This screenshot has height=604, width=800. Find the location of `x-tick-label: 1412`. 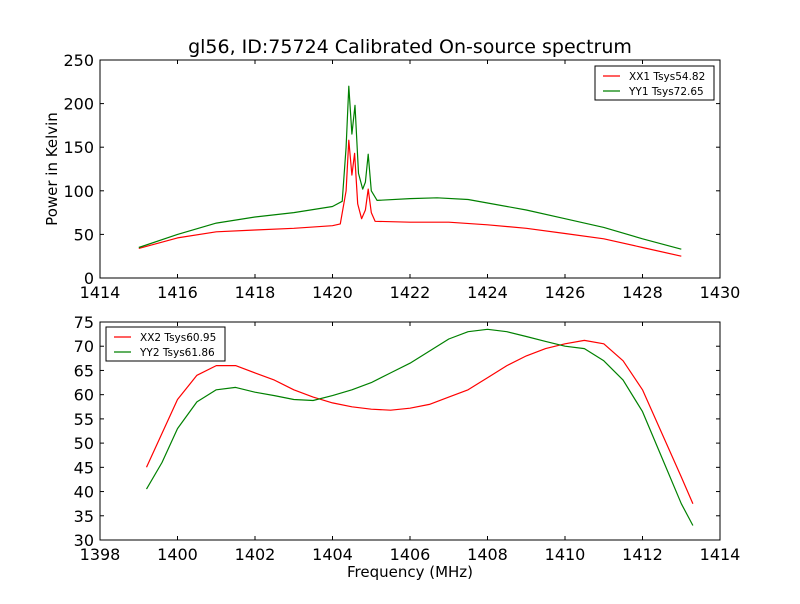

x-tick-label: 1412 is located at coordinates (642, 554).